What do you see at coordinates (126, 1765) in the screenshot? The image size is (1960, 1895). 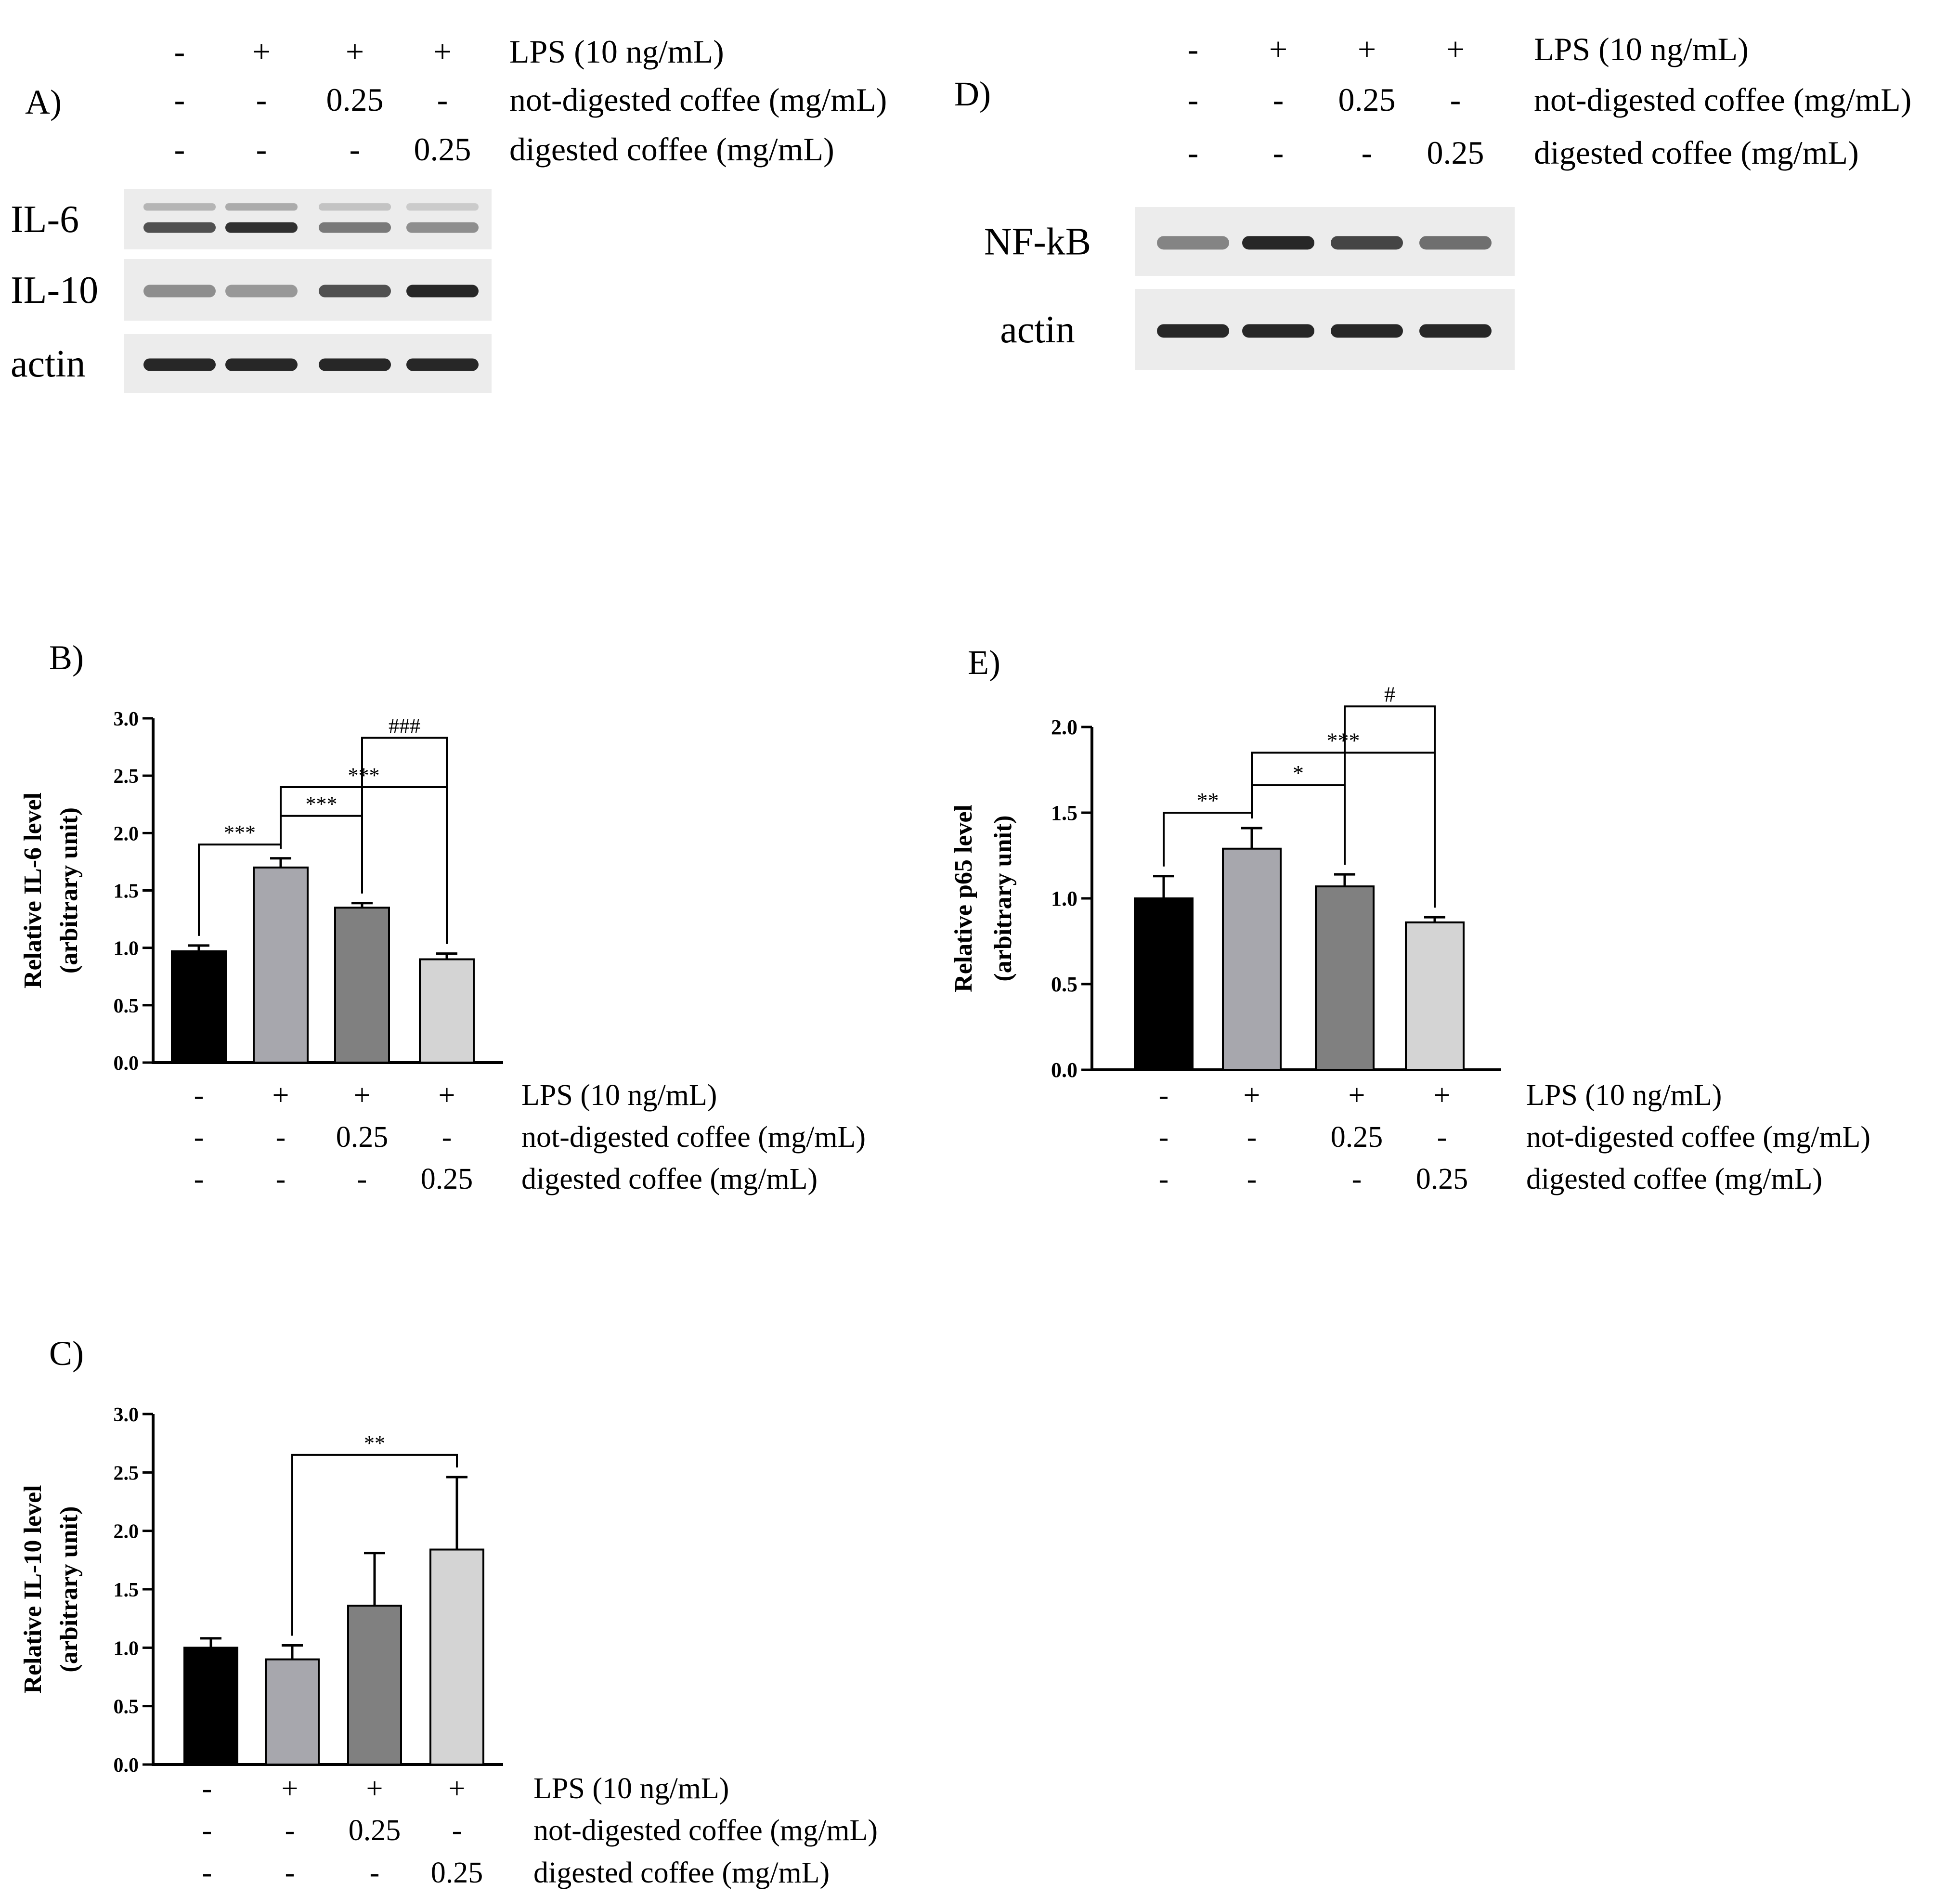 I see `chart-c-y-tick-label-0: 0.0` at bounding box center [126, 1765].